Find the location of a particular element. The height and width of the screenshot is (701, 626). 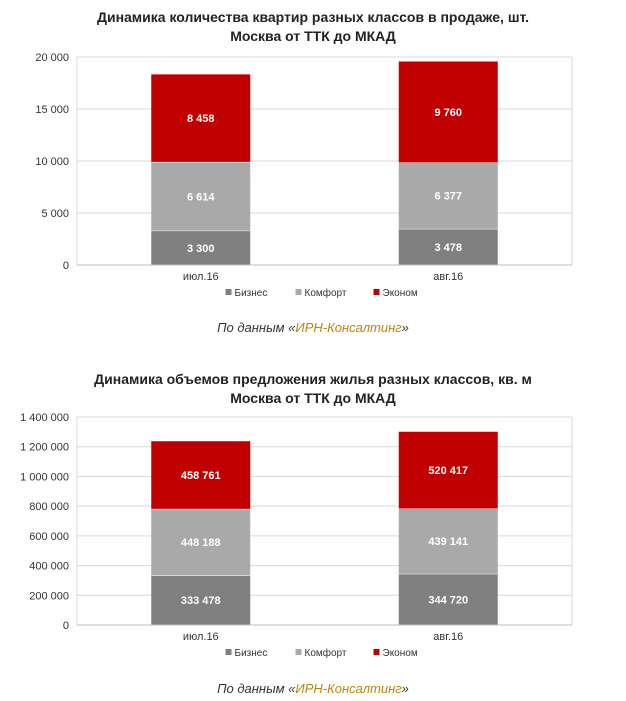

chart1-source-link: ИРН-Консалтинг is located at coordinates (348, 327).